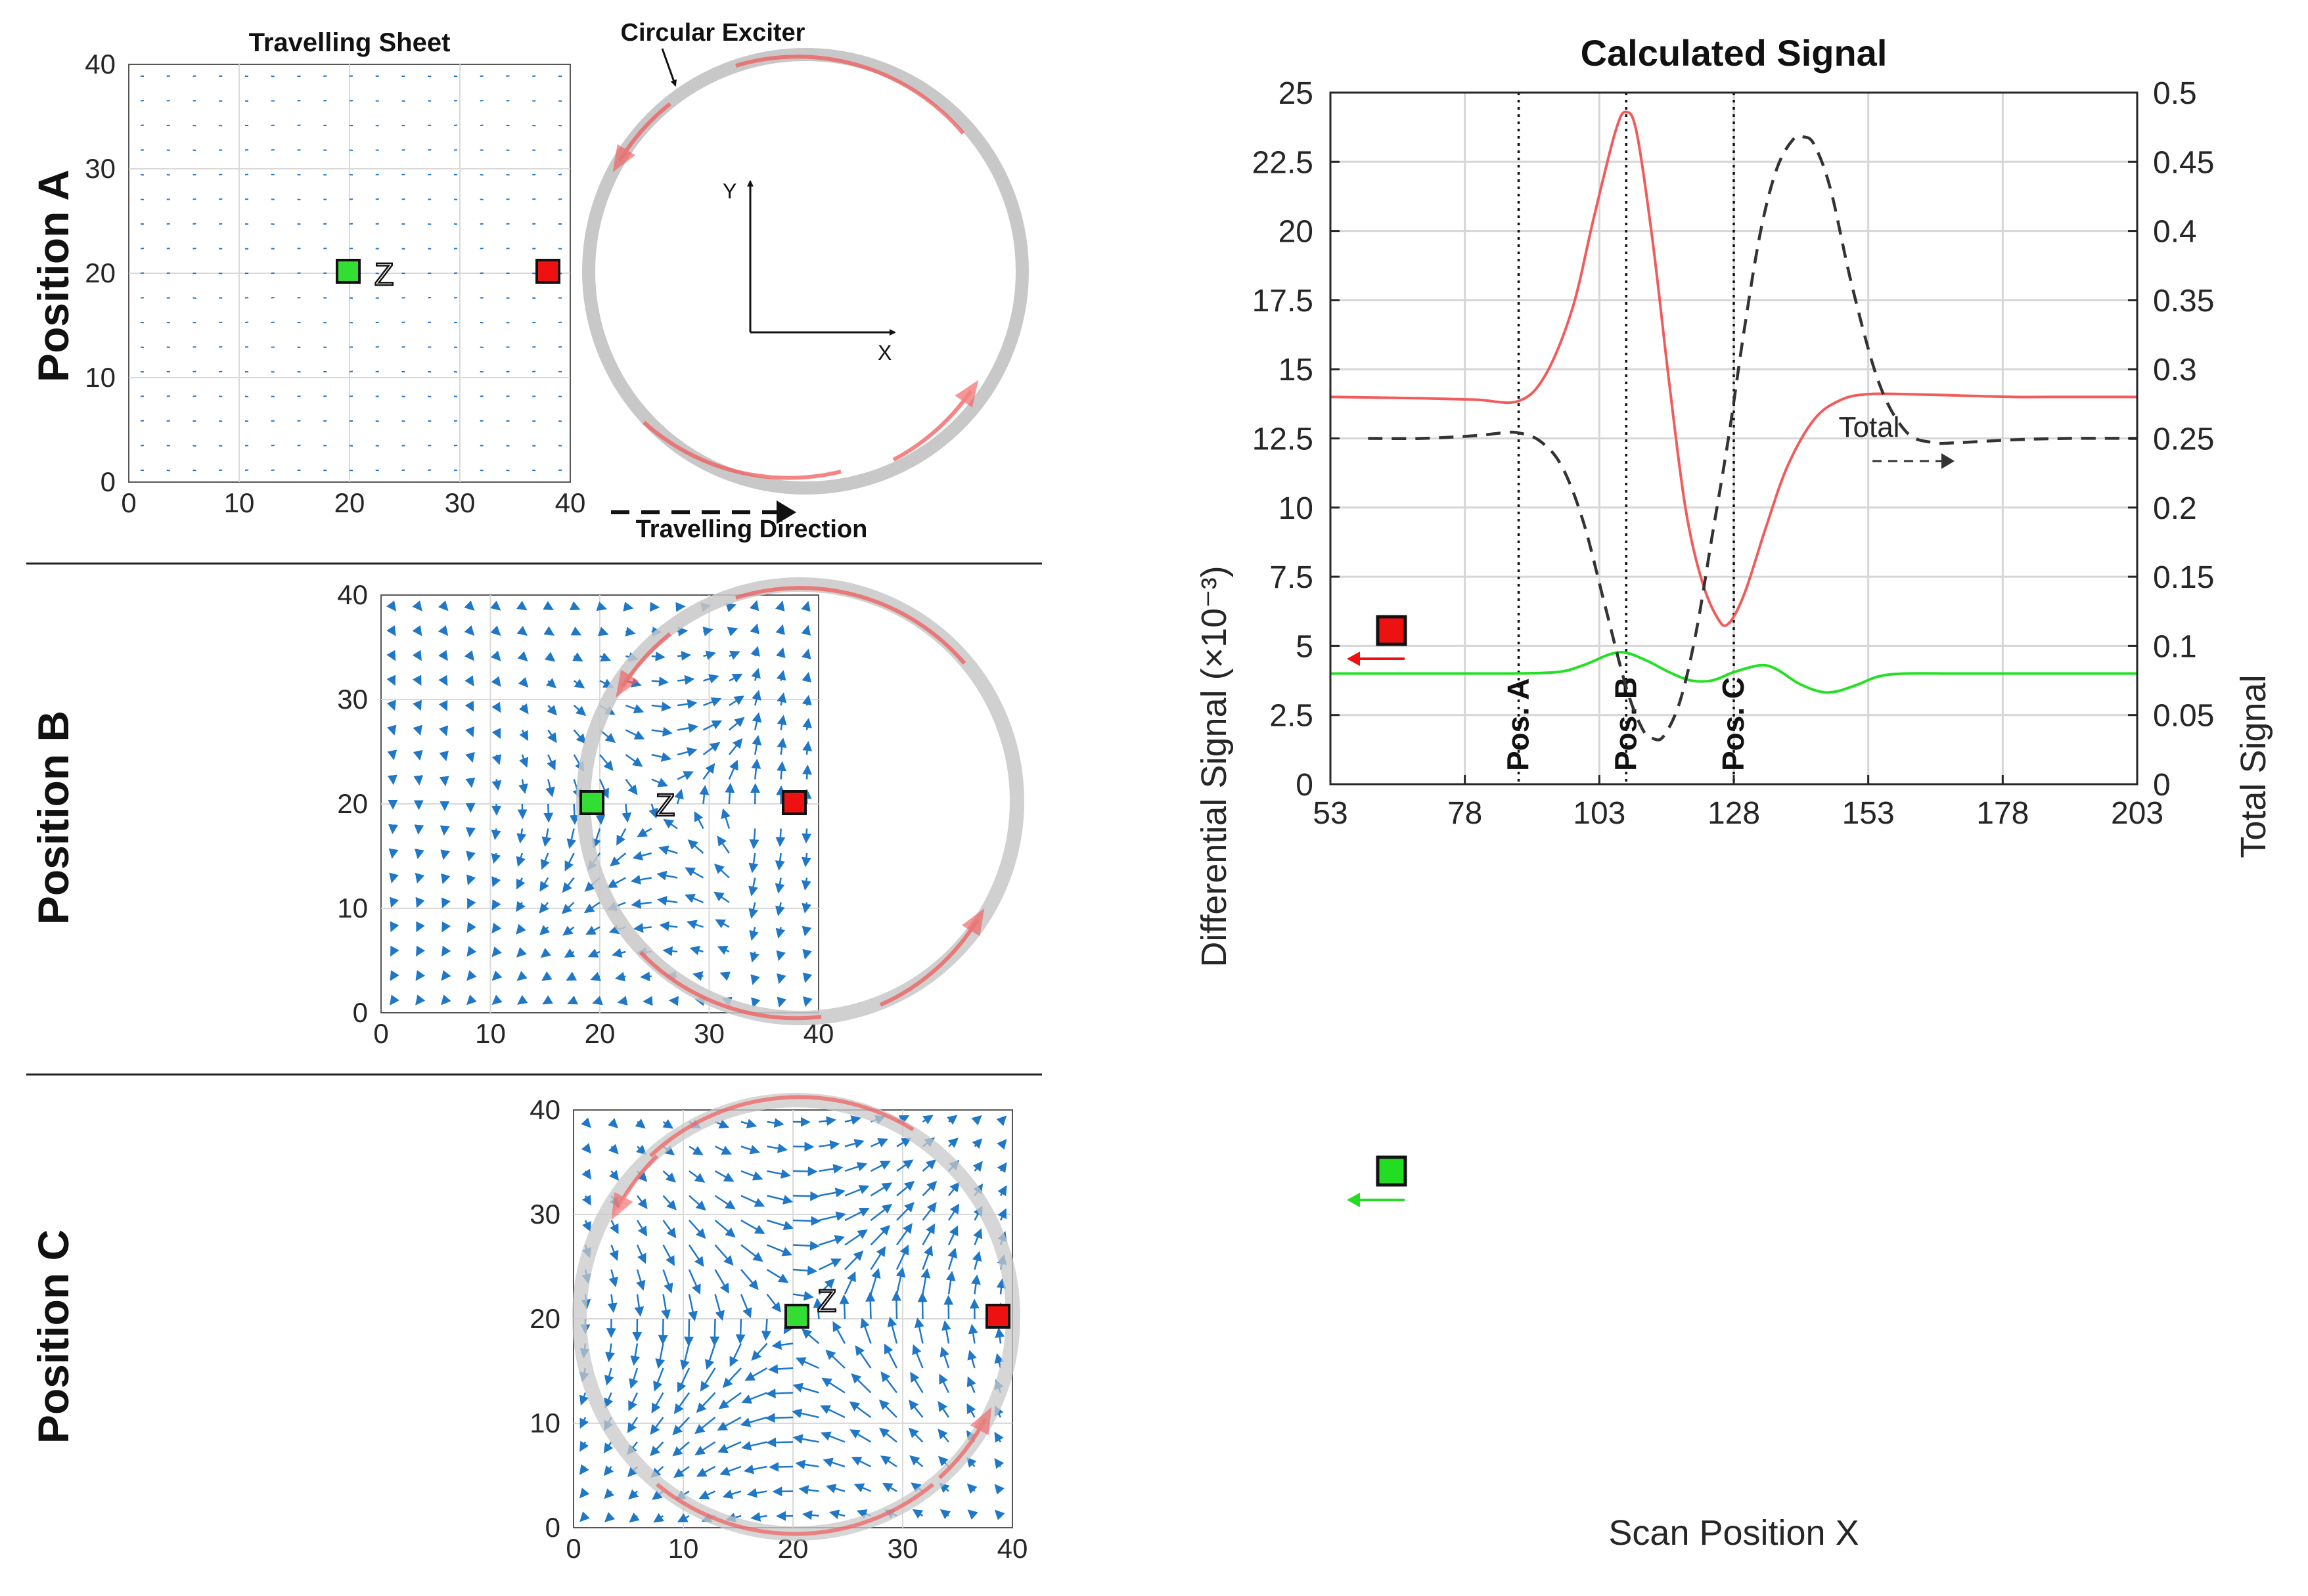  I want to click on y-axis-label: Y, so click(729, 191).